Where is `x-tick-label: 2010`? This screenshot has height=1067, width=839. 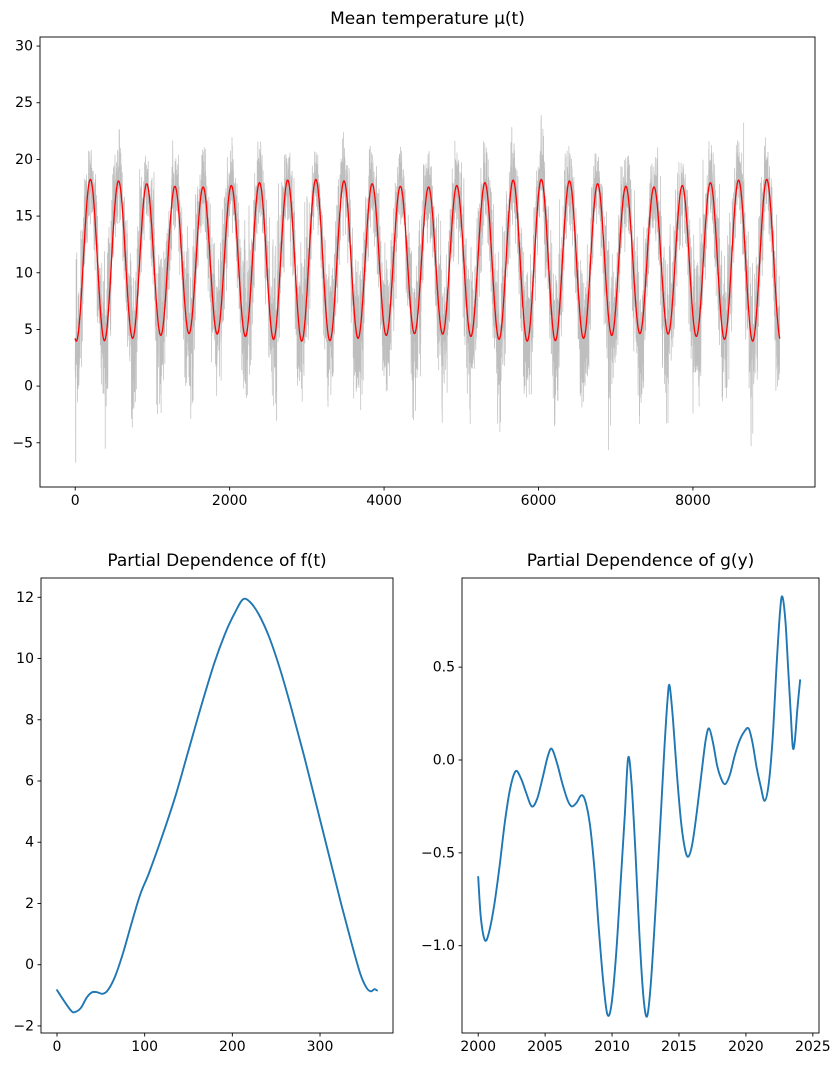
x-tick-label: 2010 is located at coordinates (612, 1047).